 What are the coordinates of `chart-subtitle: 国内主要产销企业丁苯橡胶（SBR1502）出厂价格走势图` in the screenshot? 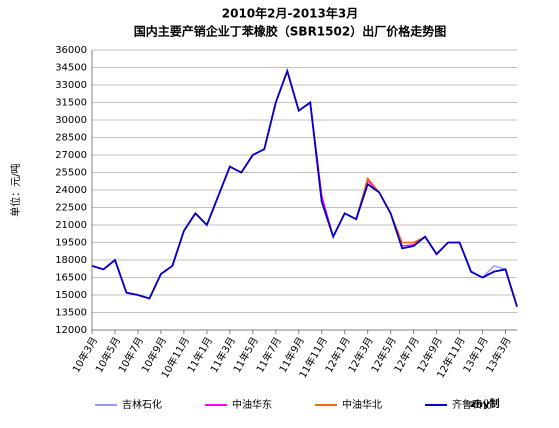 It's located at (290, 31).